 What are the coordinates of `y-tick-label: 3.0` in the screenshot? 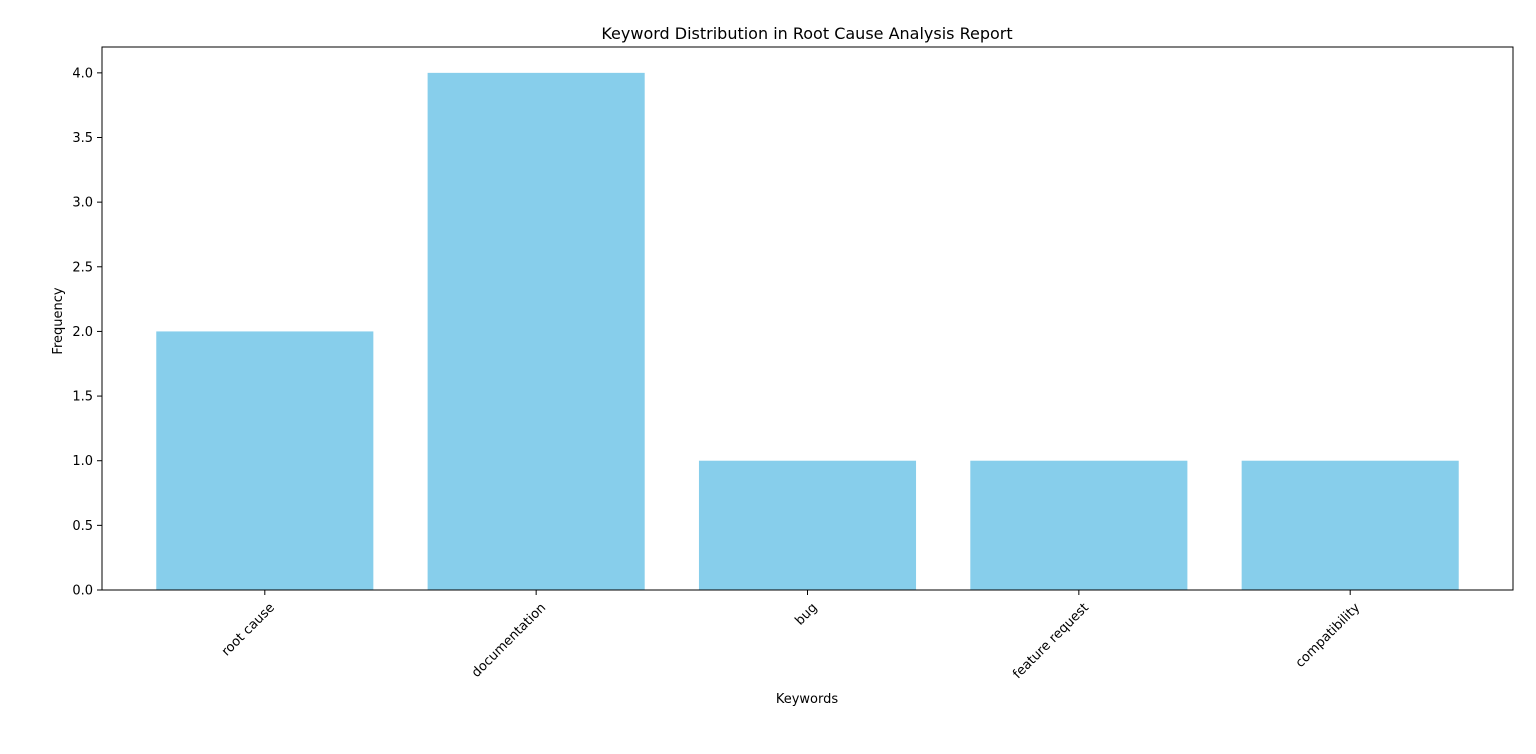 It's located at (82, 203).